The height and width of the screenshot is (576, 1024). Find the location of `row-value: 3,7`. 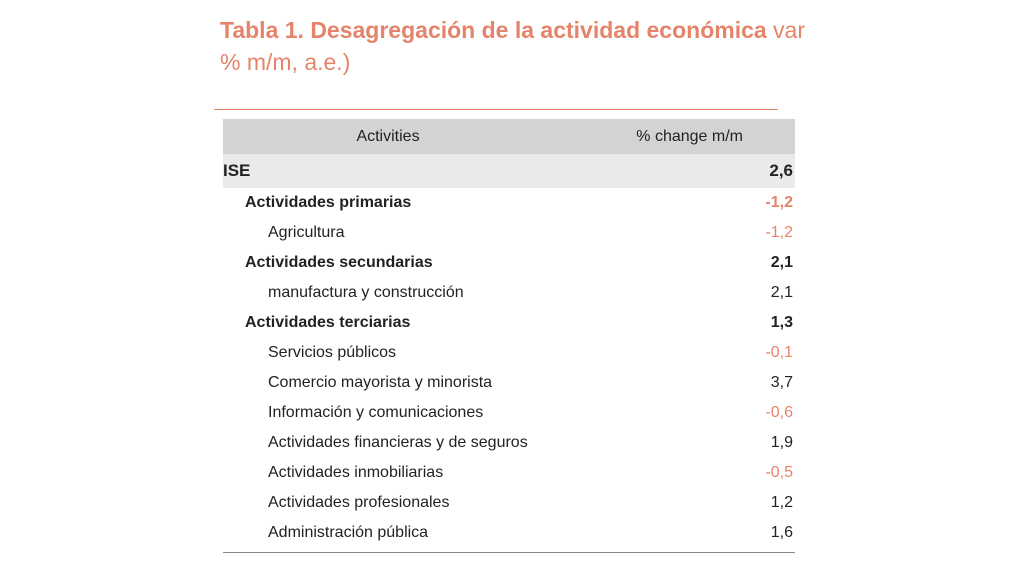

row-value: 3,7 is located at coordinates (781, 382).